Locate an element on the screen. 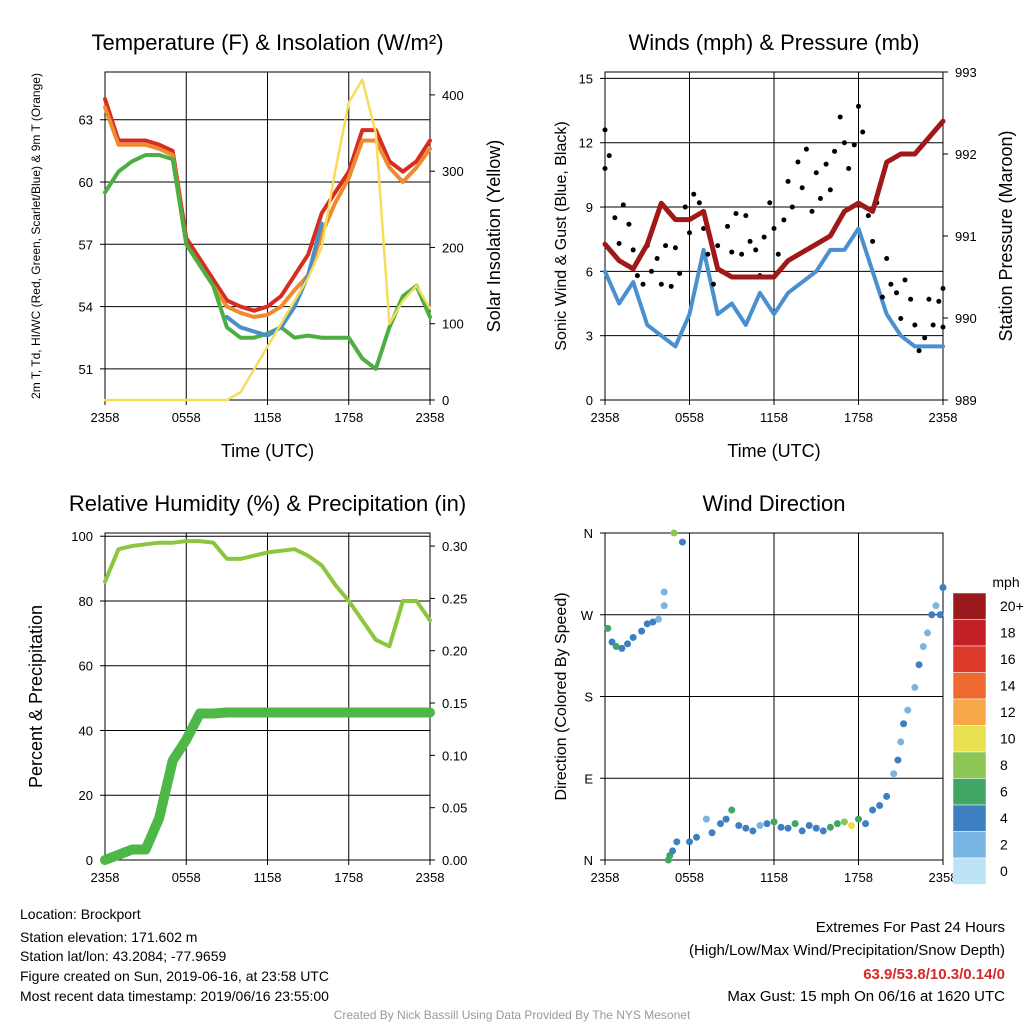 The image size is (1024, 1029). dir-legend-label: 0 is located at coordinates (1004, 871).